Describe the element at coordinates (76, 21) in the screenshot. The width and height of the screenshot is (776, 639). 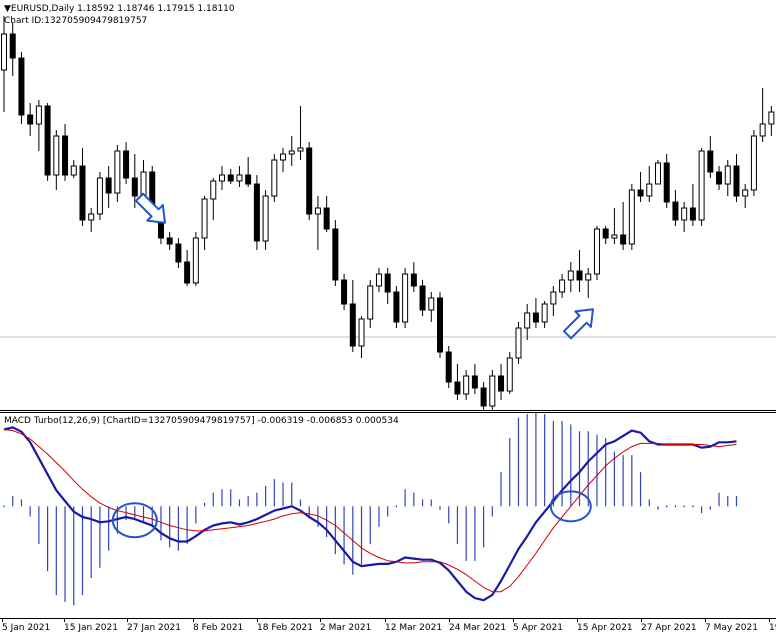
I see `chart-id-label: Chart ID:132705909479819757` at that location.